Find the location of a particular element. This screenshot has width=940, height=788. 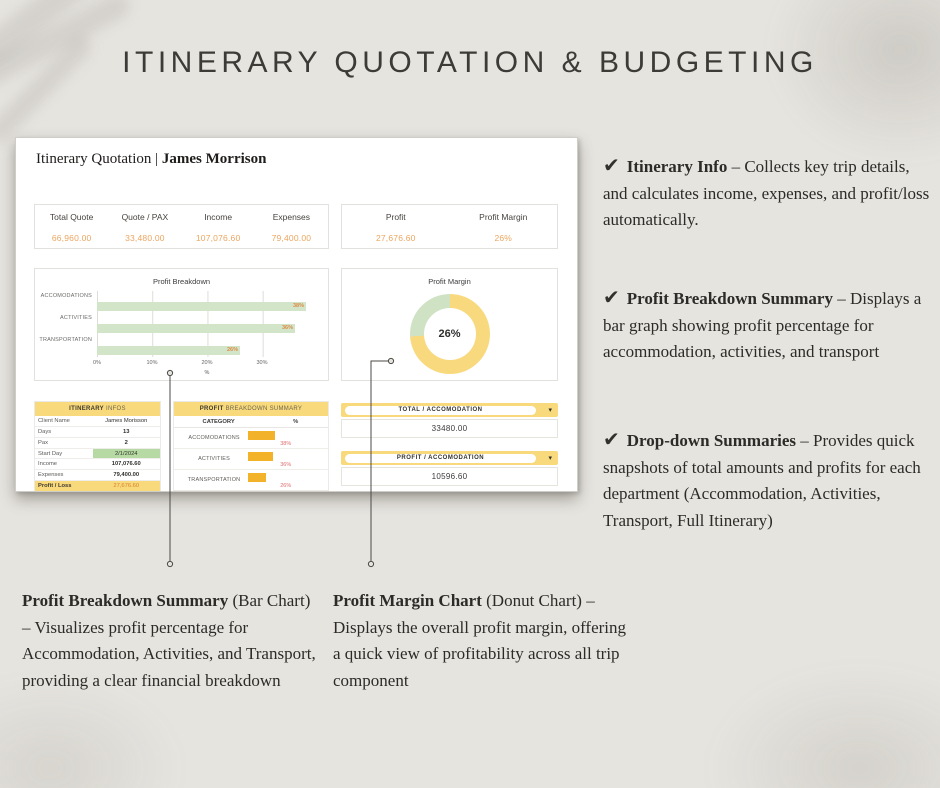

x-tick: 30% is located at coordinates (262, 363).